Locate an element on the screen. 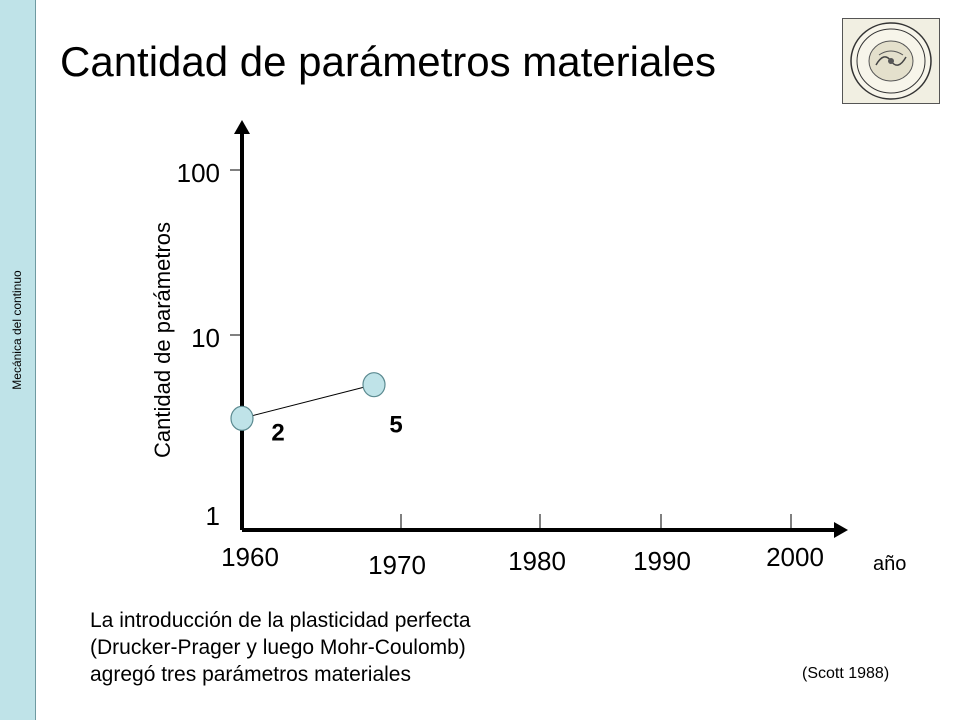 This screenshot has height=720, width=960. y-tick-label: 1 is located at coordinates (213, 516).